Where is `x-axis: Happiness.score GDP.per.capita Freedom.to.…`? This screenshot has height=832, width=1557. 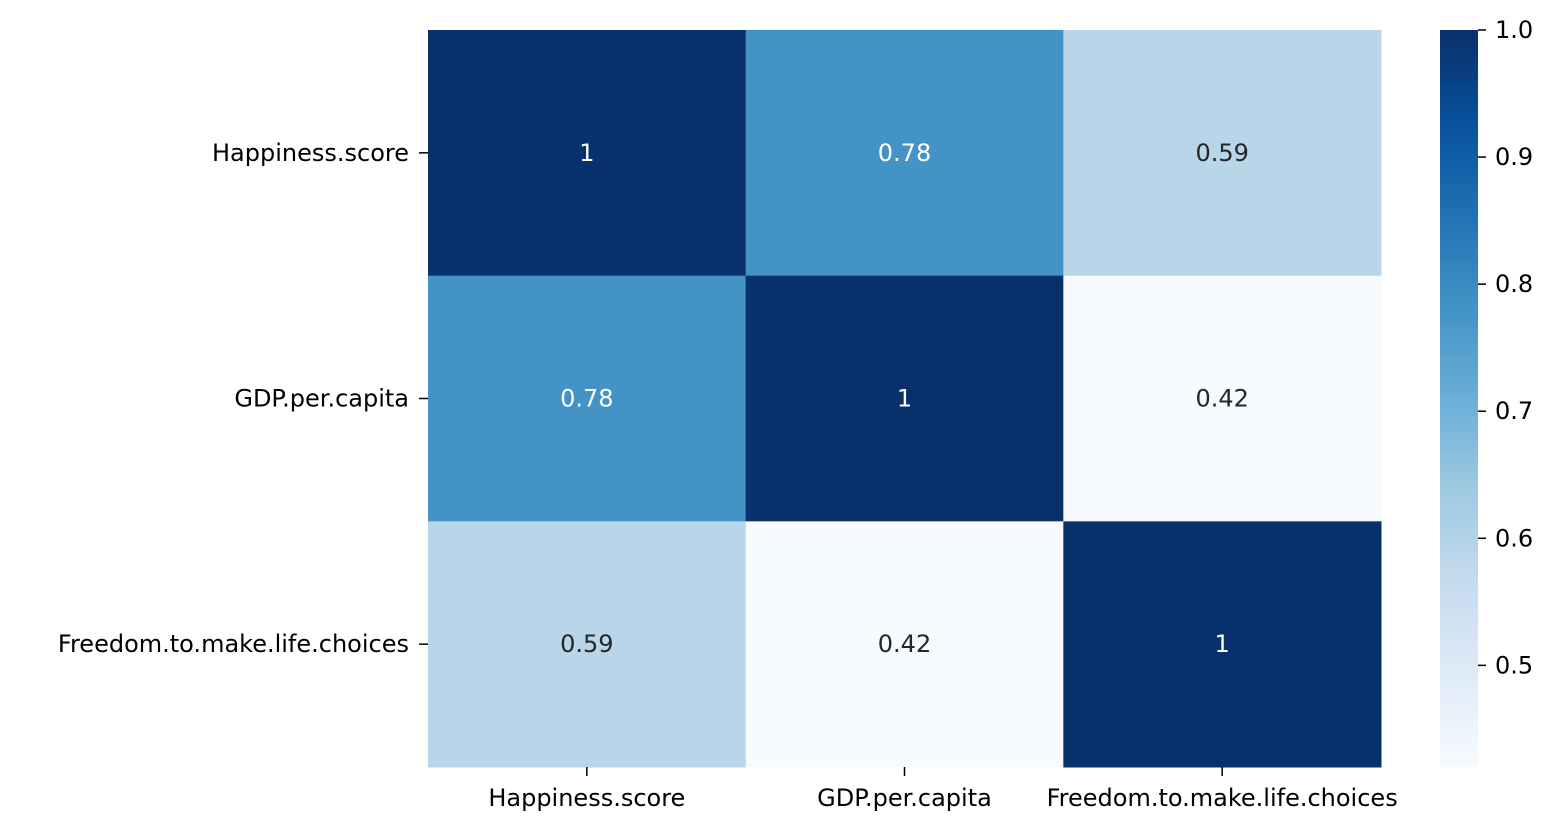
x-axis: Happiness.score GDP.per.capita Freedom.to.… is located at coordinates (943, 789).